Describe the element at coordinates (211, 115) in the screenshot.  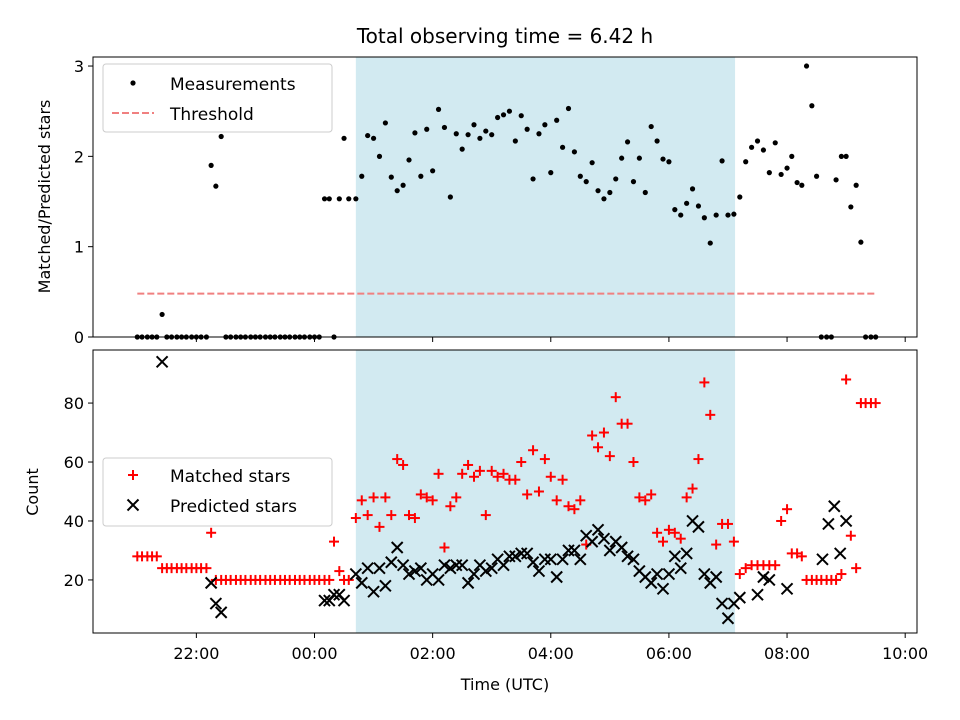
I see `legend-threshold-label: Threshold` at that location.